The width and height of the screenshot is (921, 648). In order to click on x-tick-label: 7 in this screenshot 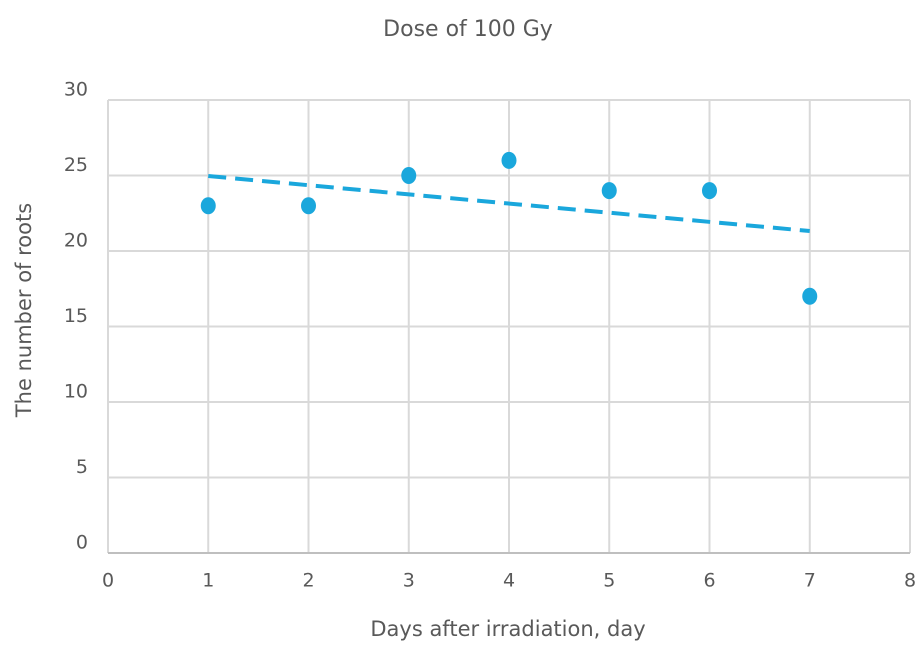, I will do `click(810, 581)`.